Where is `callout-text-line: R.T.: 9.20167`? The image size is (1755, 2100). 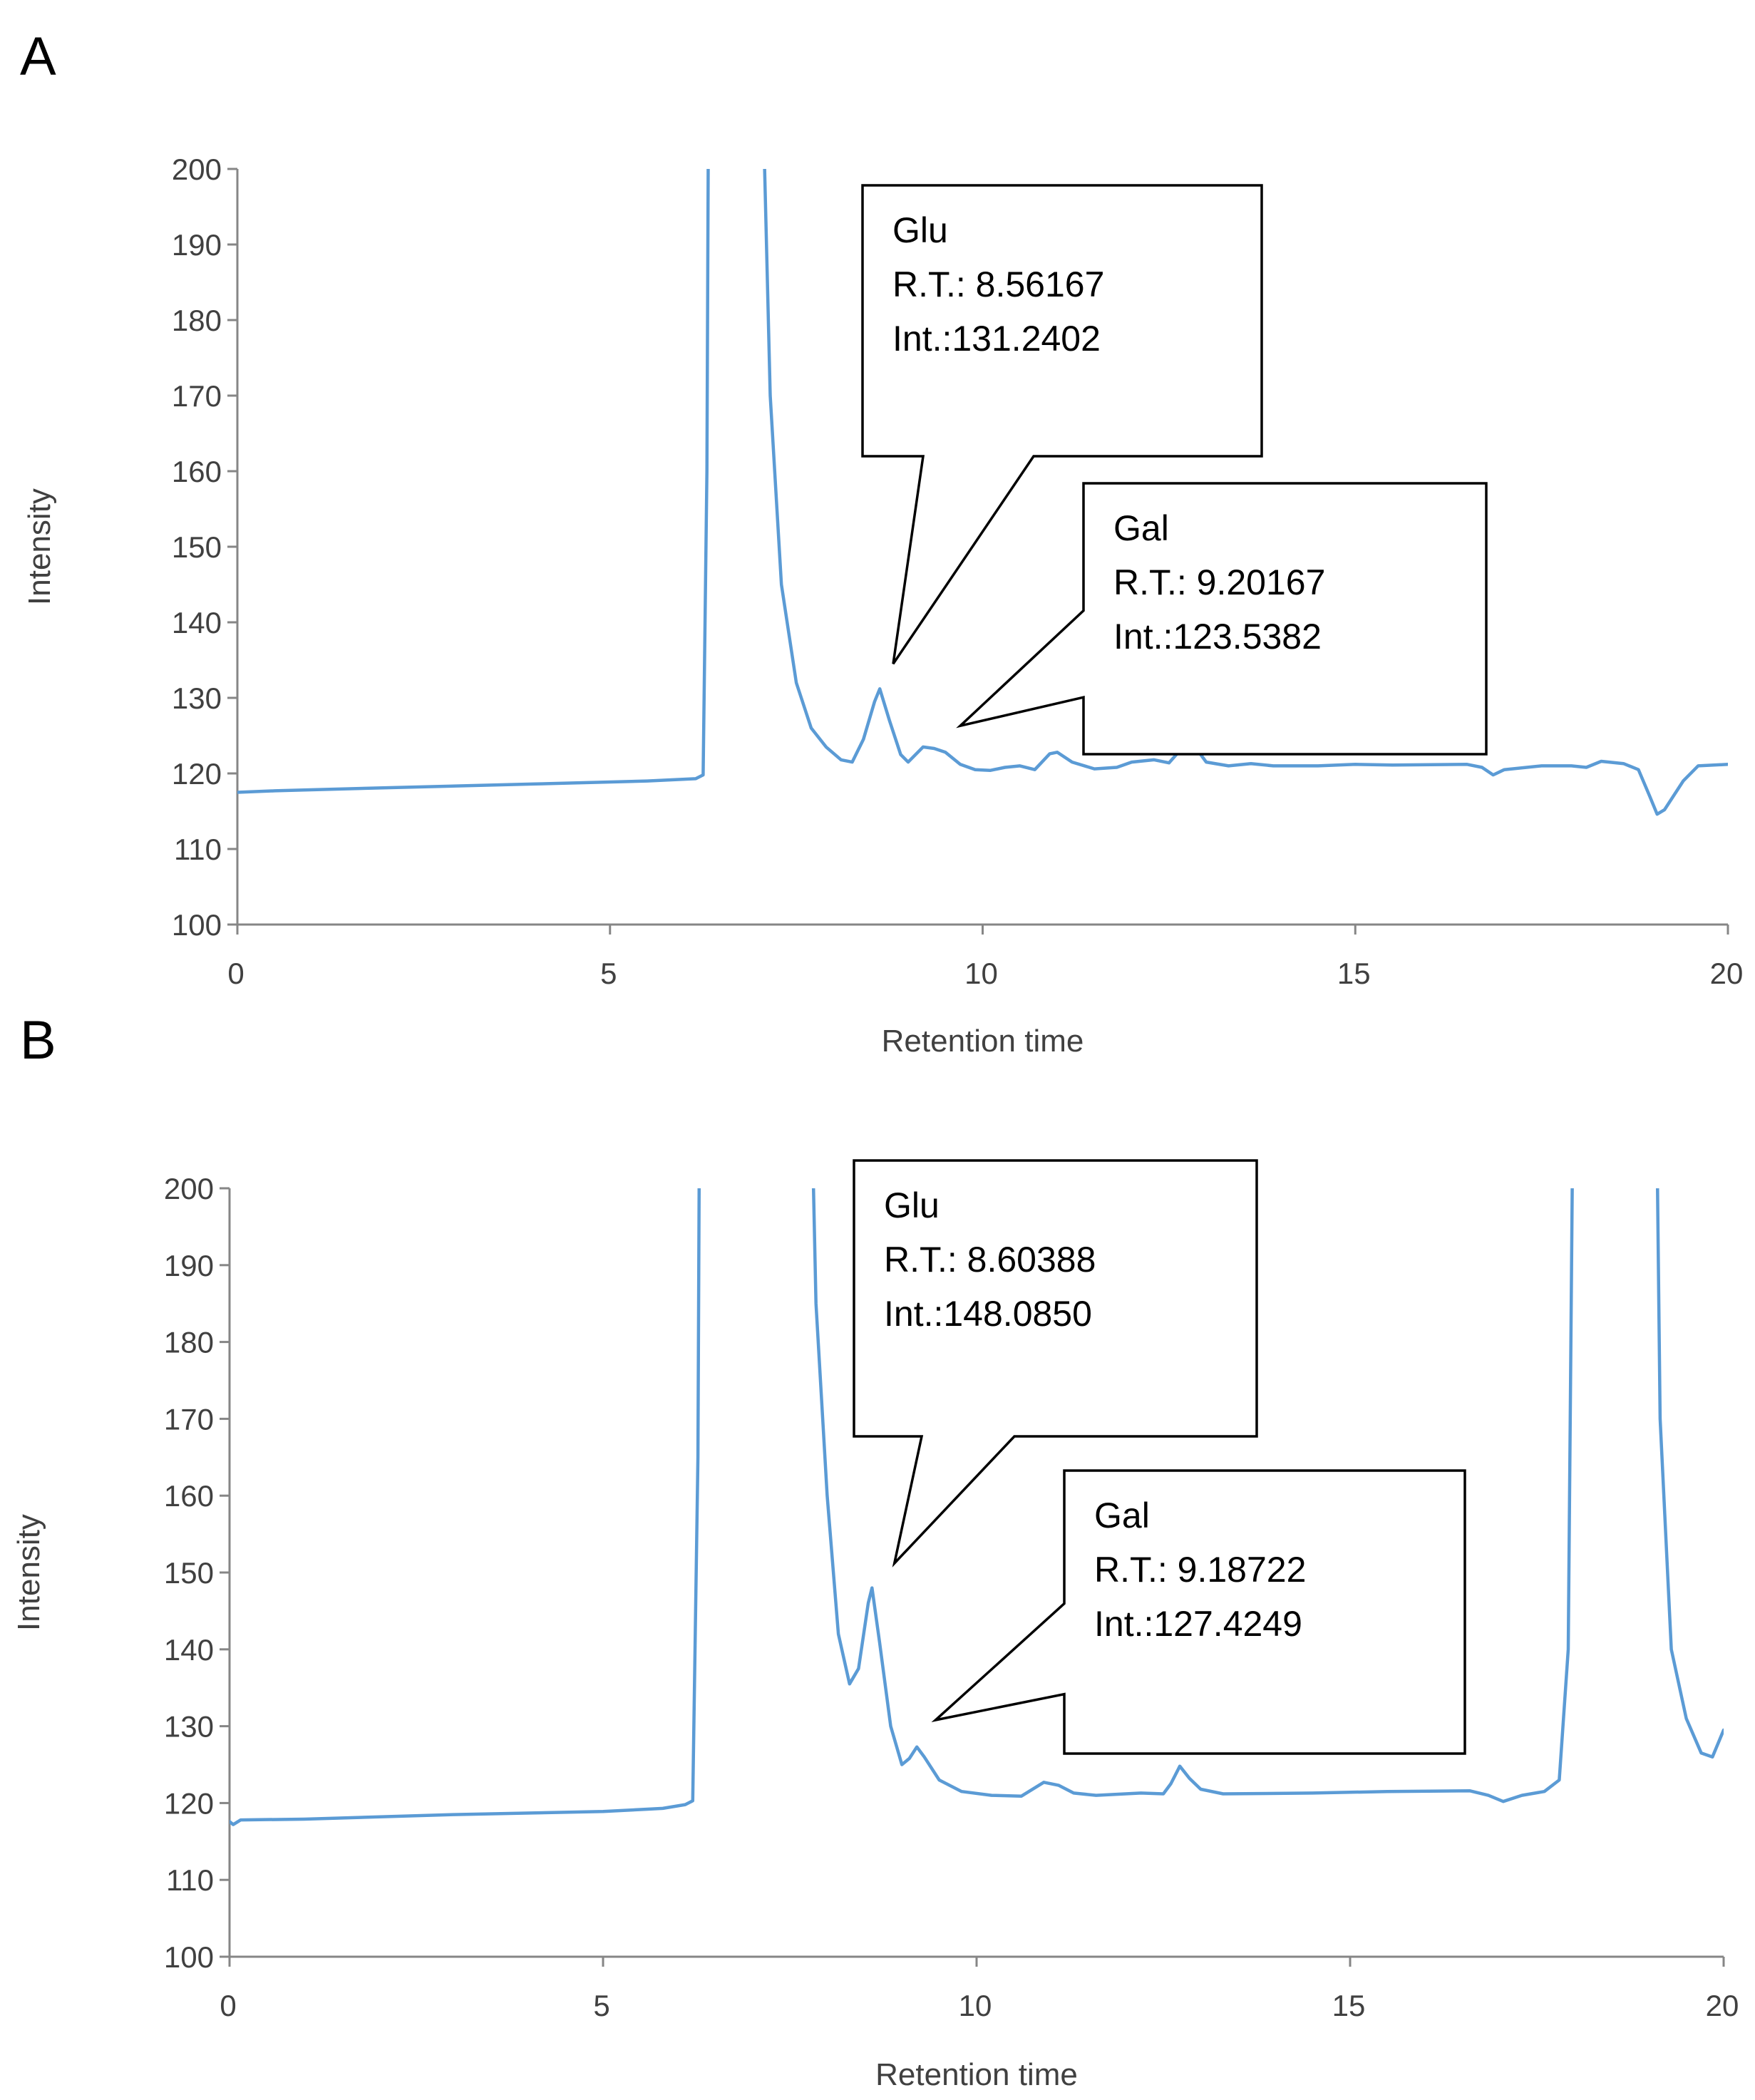
callout-text-line: R.T.: 9.20167 is located at coordinates (1219, 582).